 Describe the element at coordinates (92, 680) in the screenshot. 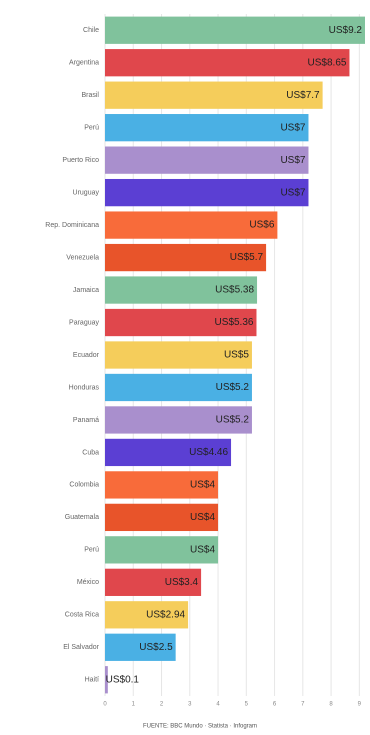

I see `y-tick-label: Haití` at that location.